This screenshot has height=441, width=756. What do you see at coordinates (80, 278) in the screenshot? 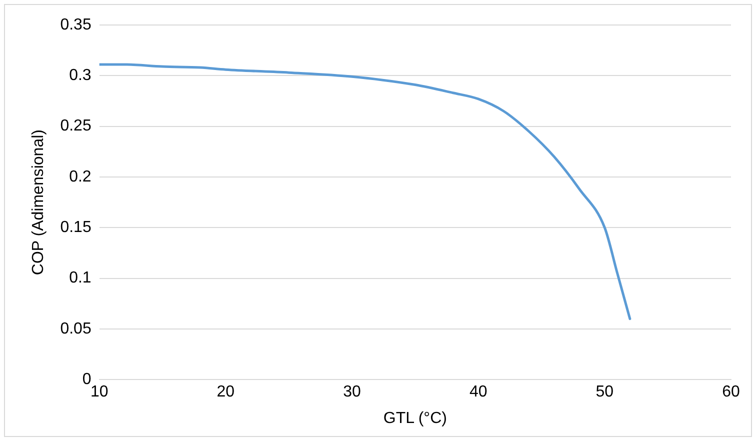
I see `y-tick-label: 0.1` at bounding box center [80, 278].